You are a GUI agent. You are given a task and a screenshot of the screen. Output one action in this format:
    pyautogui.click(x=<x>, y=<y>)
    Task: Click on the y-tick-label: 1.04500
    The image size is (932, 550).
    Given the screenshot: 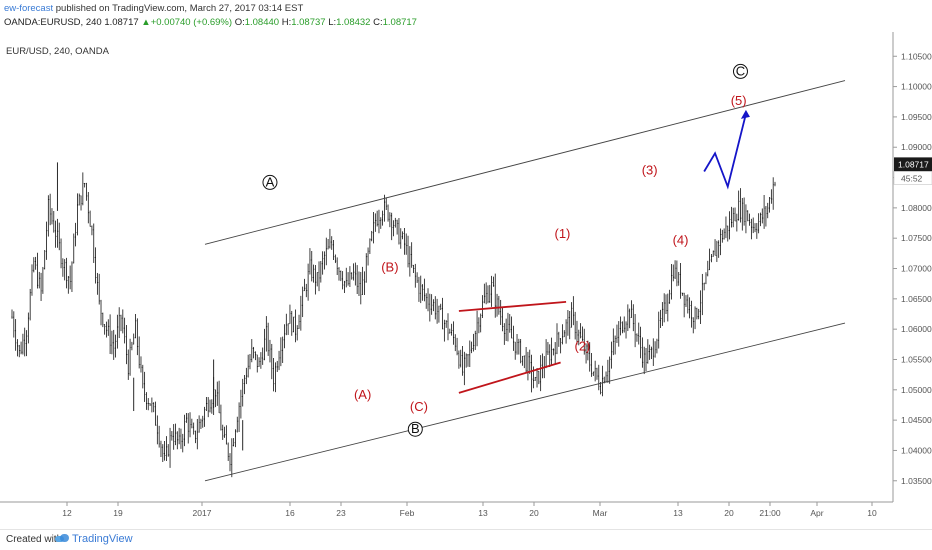 What is the action you would take?
    pyautogui.click(x=916, y=420)
    